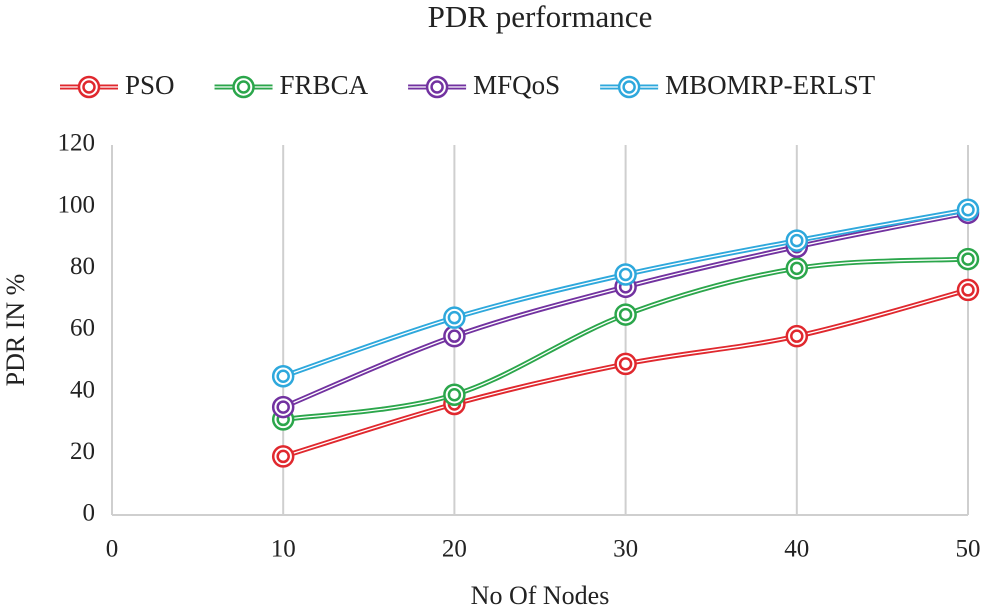 This screenshot has width=985, height=614. Describe the element at coordinates (77, 143) in the screenshot. I see `y-tick-label: 120` at that location.